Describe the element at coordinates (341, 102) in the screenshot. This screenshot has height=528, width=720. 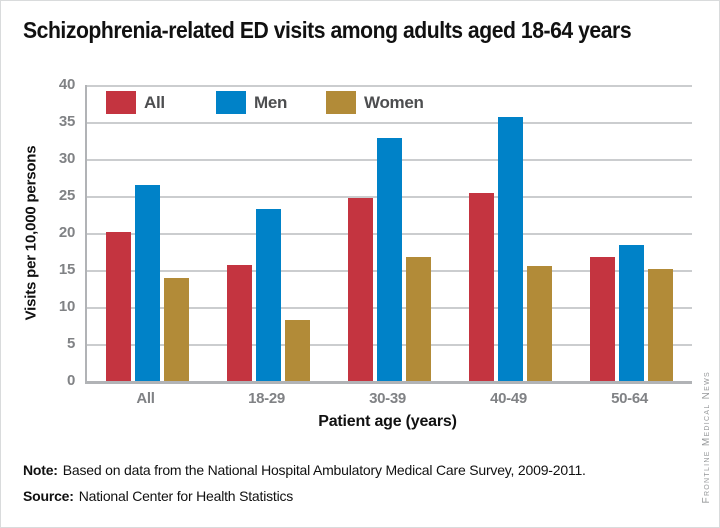
I see `legend-swatch-women` at that location.